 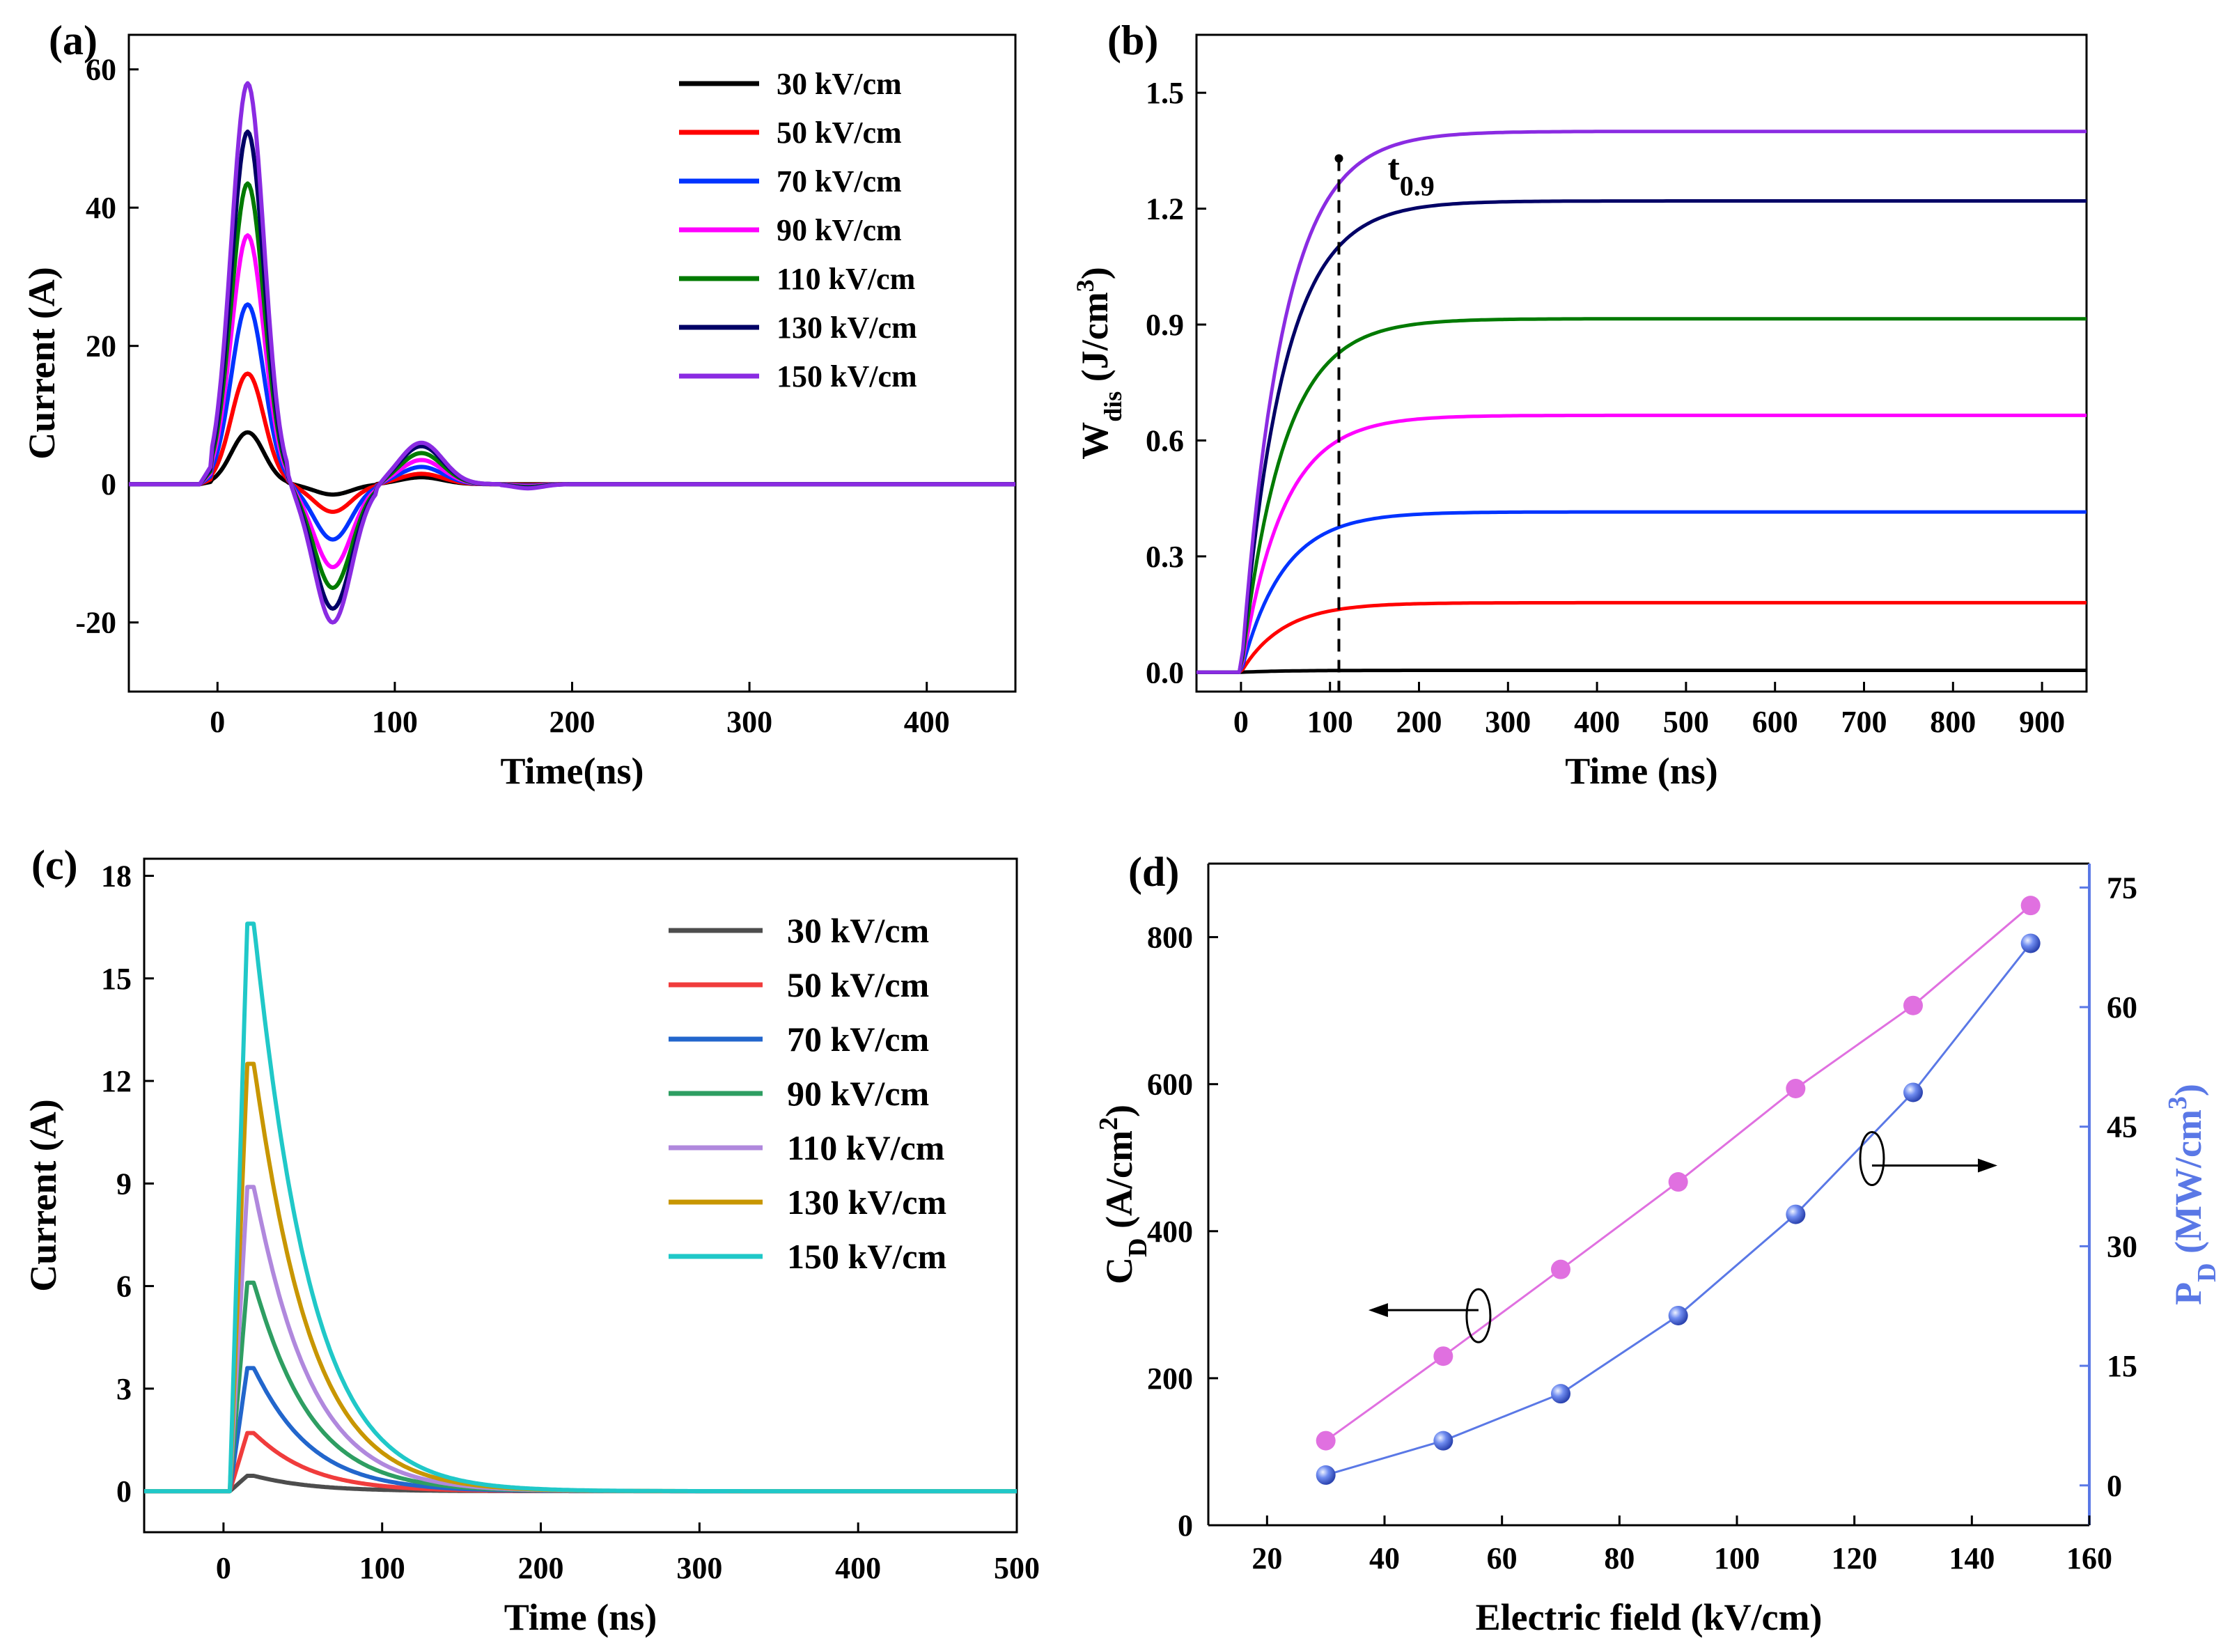 I want to click on y2-tick-label: 30, so click(x=2122, y=1246).